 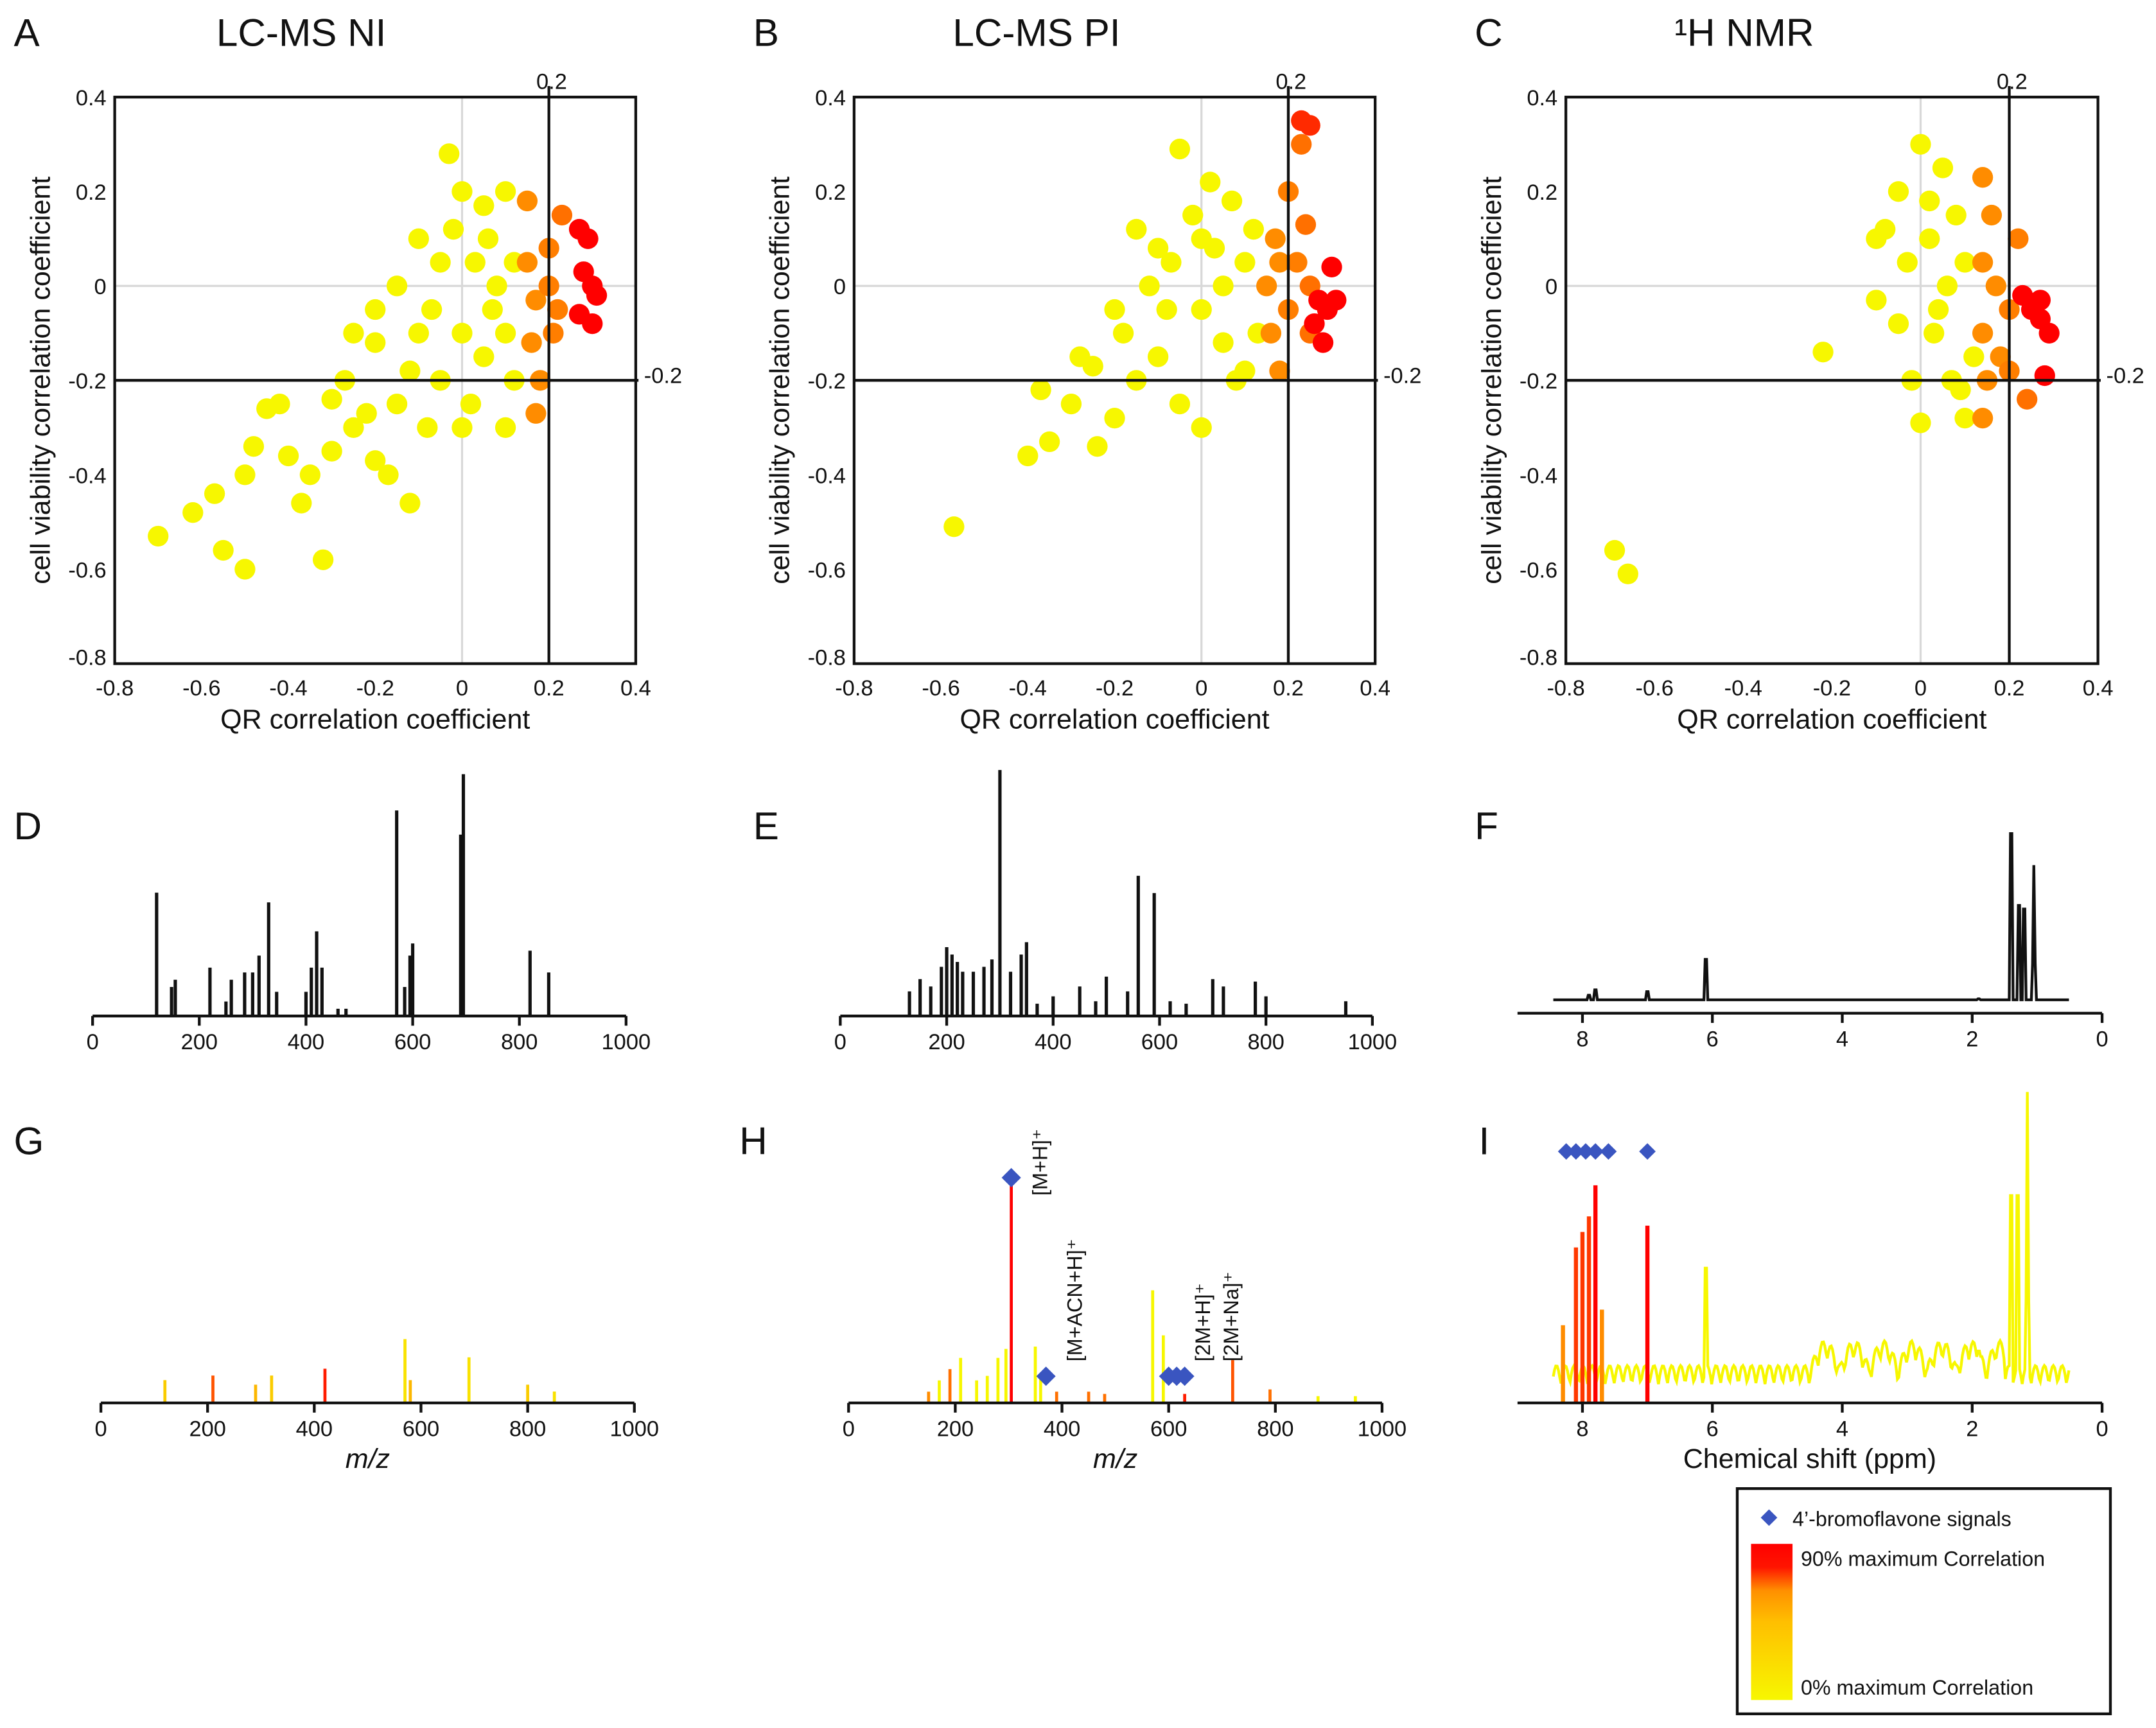 I want to click on x-tick-label: -0.4, so click(x=1743, y=688).